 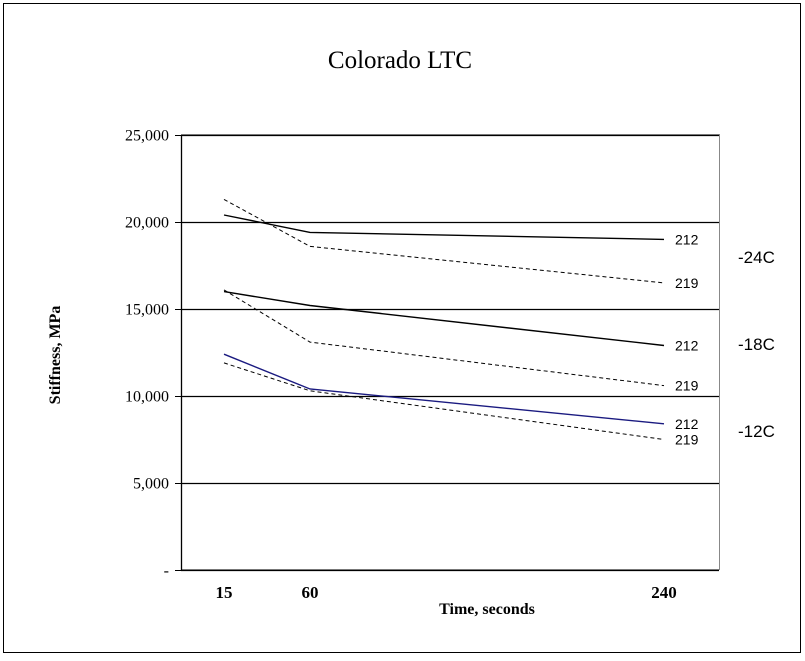 What do you see at coordinates (310, 592) in the screenshot?
I see `x-tick-label: 60` at bounding box center [310, 592].